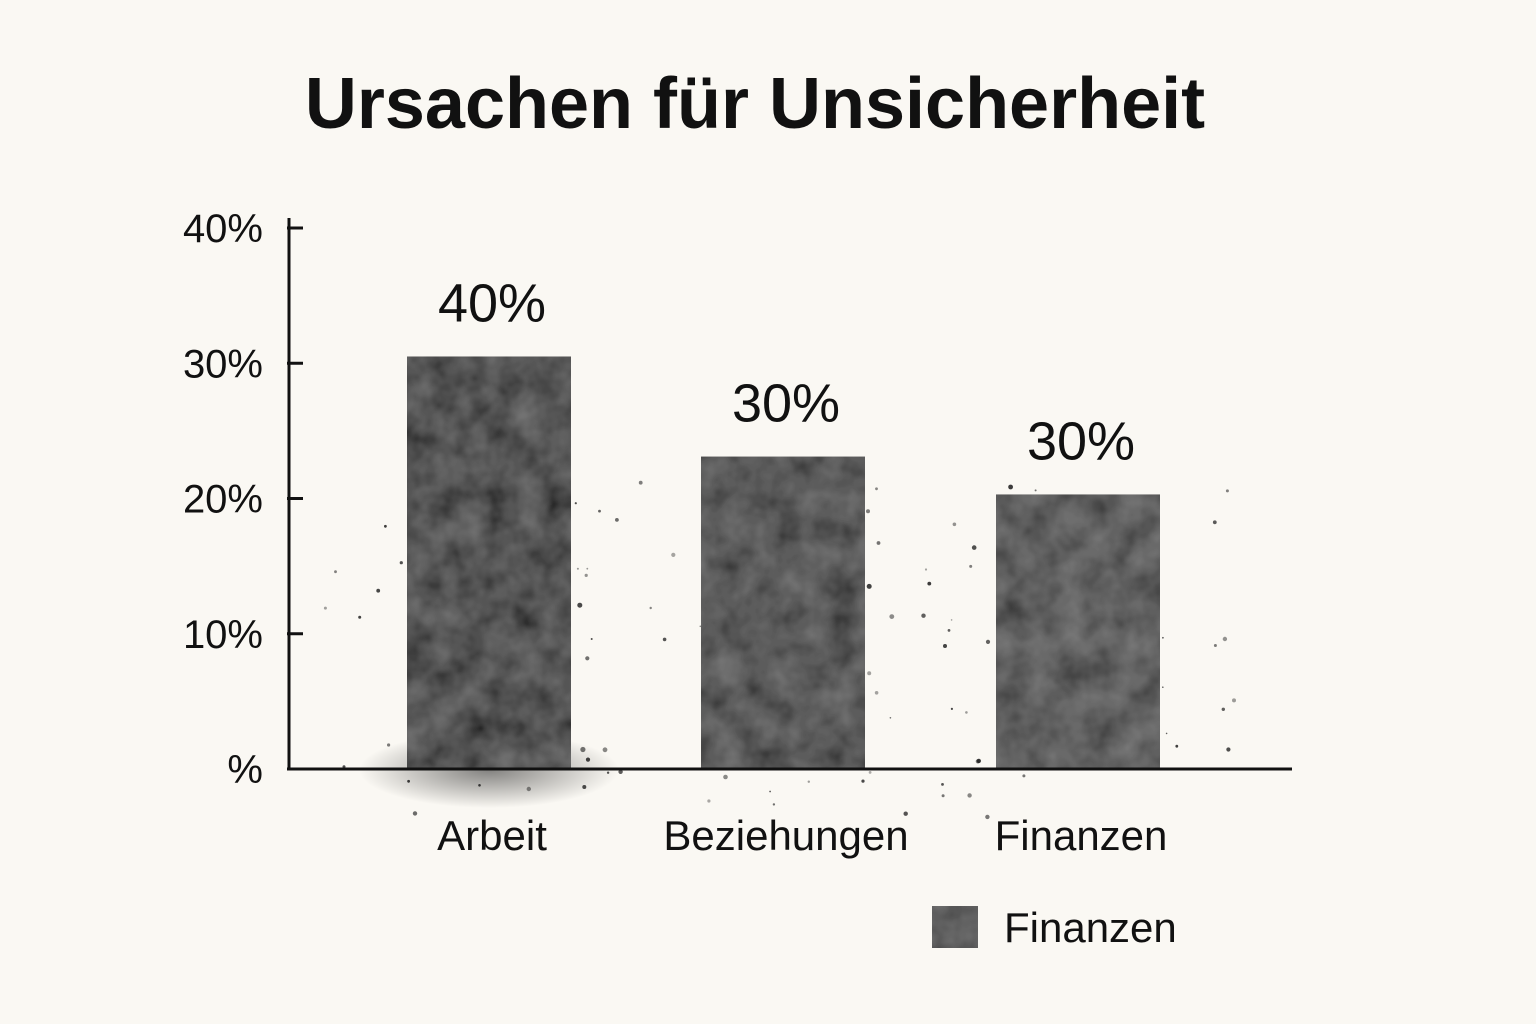 This screenshot has width=1536, height=1024. I want to click on y-tick-label: 20%, so click(223, 500).